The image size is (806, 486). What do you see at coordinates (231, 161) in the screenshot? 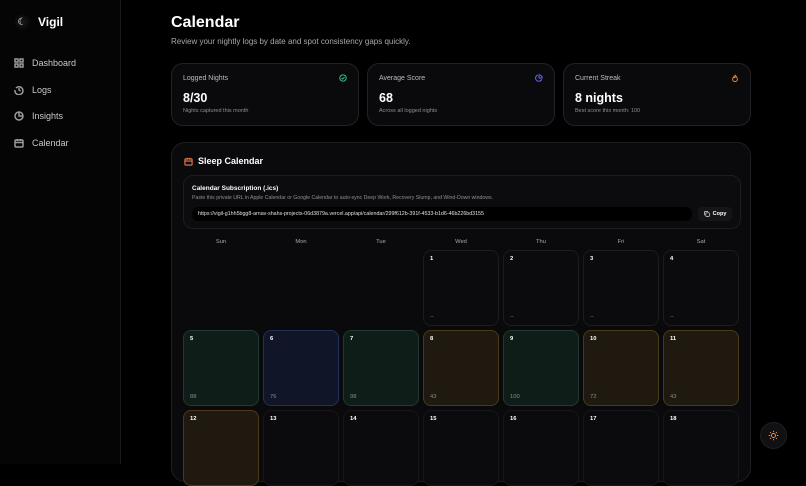
I see `panel-title-text: Sleep Calendar` at bounding box center [231, 161].